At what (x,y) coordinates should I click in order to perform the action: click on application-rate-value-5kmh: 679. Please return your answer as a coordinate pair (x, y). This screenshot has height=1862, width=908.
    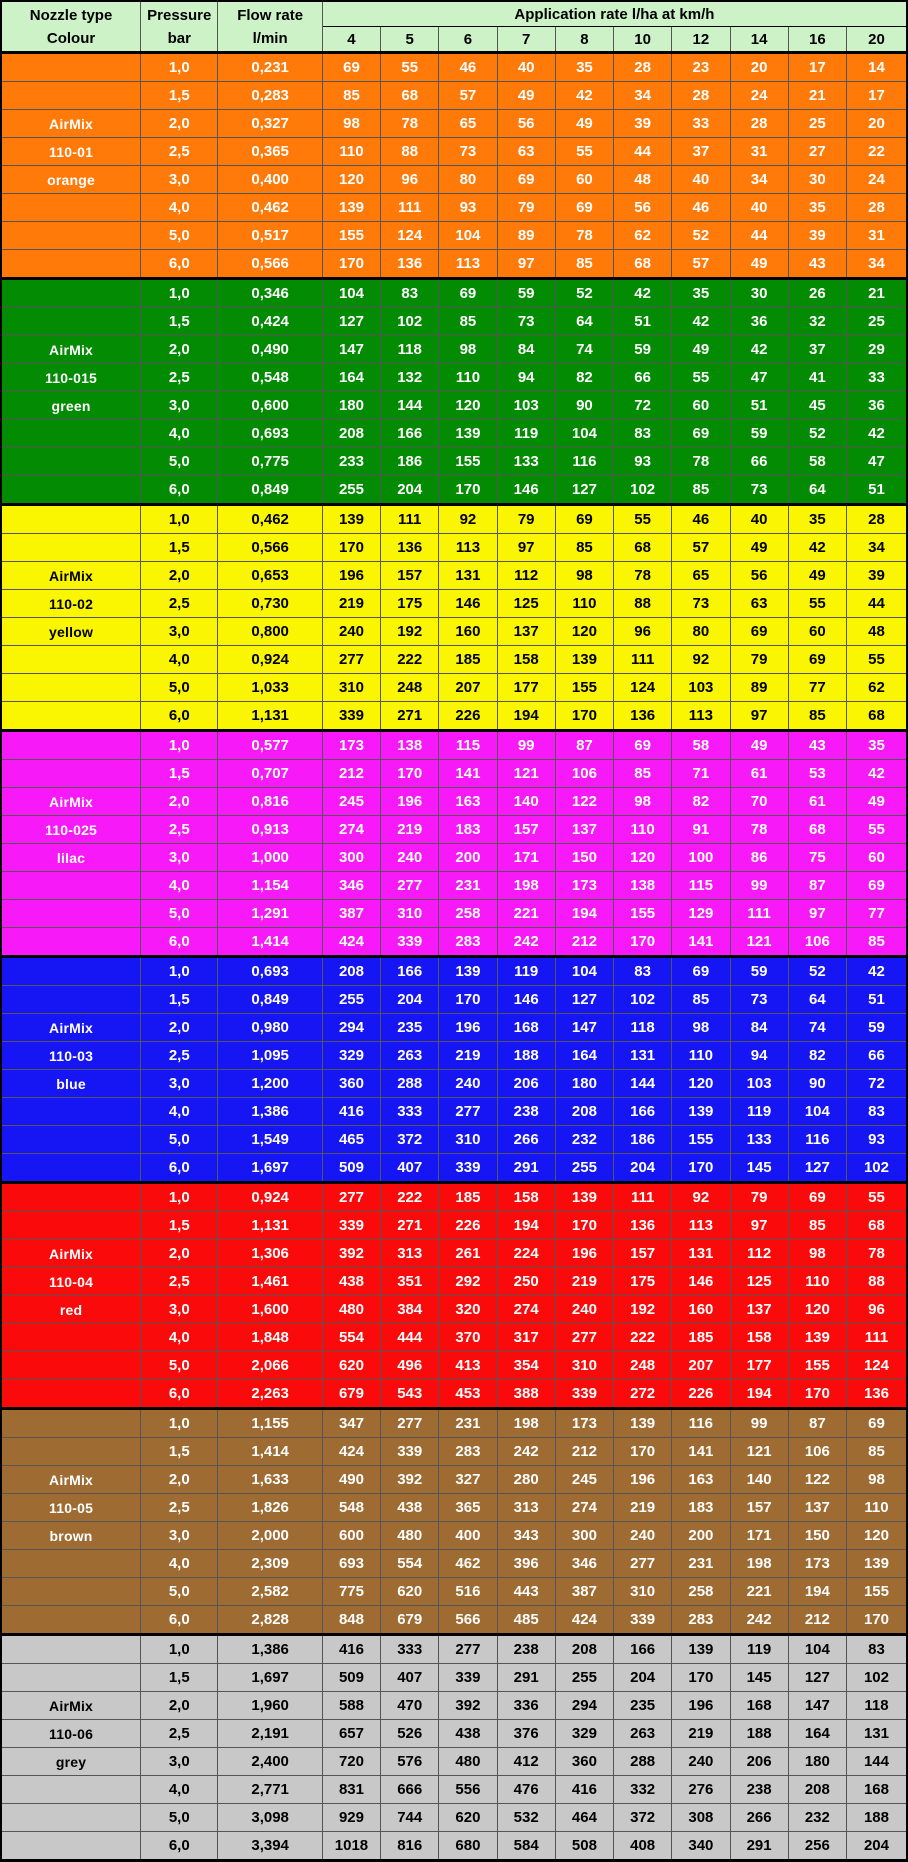
    Looking at the image, I should click on (410, 1620).